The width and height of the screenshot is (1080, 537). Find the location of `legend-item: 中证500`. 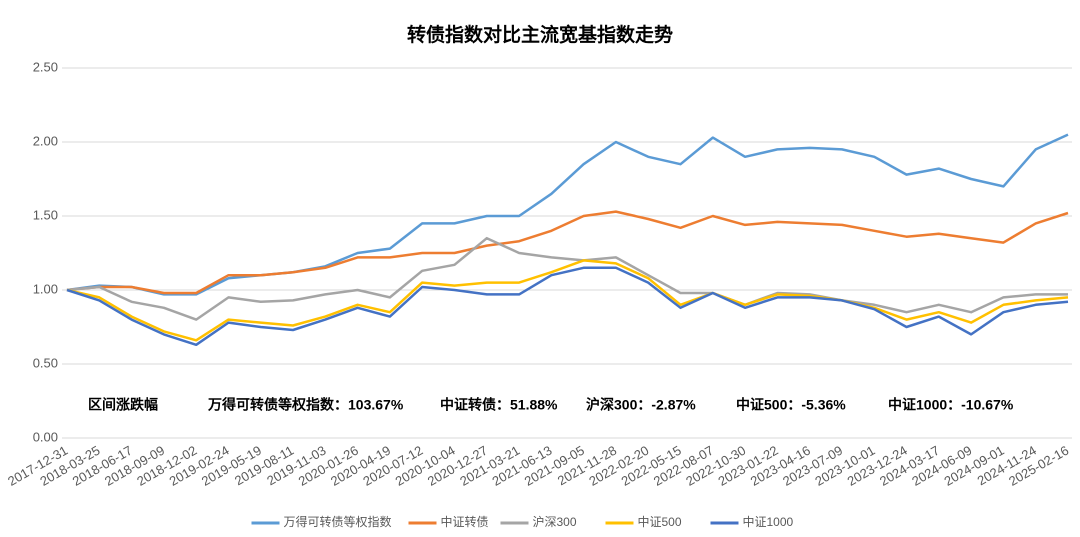

legend-item: 中证500 is located at coordinates (643, 521).